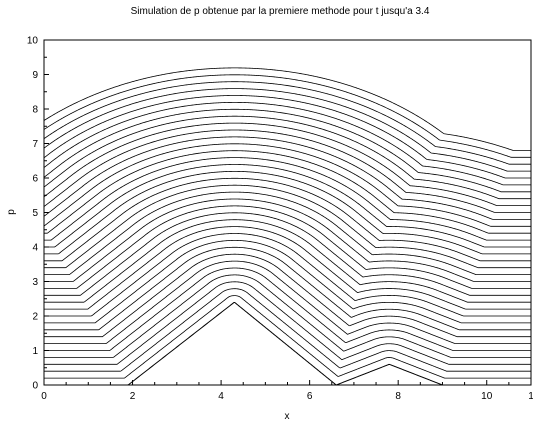  I want to click on y-tick-label: 6, so click(35, 179).